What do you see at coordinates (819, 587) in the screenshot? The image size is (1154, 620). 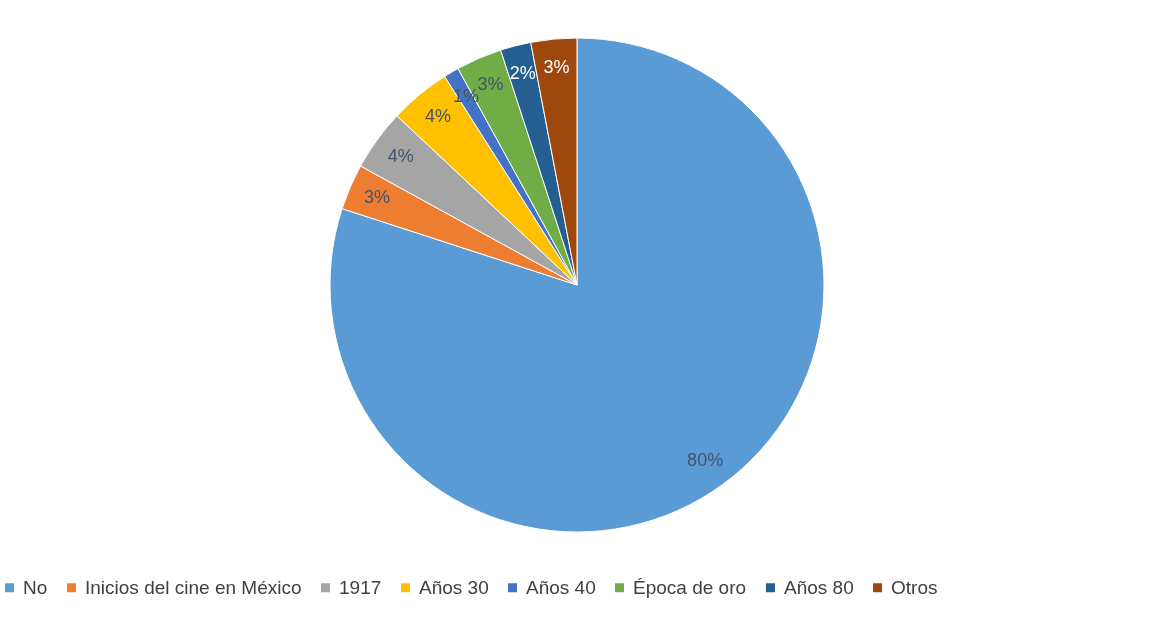 I see `legend-label: Años 80` at bounding box center [819, 587].